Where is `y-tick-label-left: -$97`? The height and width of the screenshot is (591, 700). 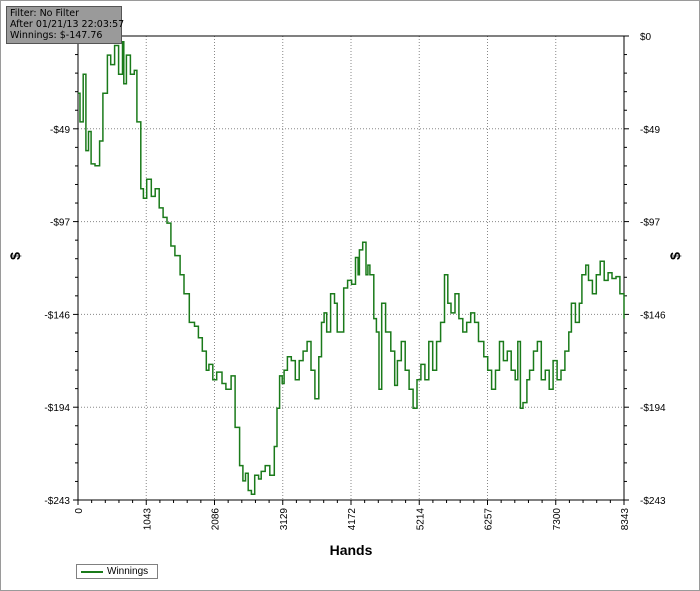
y-tick-label-left: -$97 is located at coordinates (60, 223).